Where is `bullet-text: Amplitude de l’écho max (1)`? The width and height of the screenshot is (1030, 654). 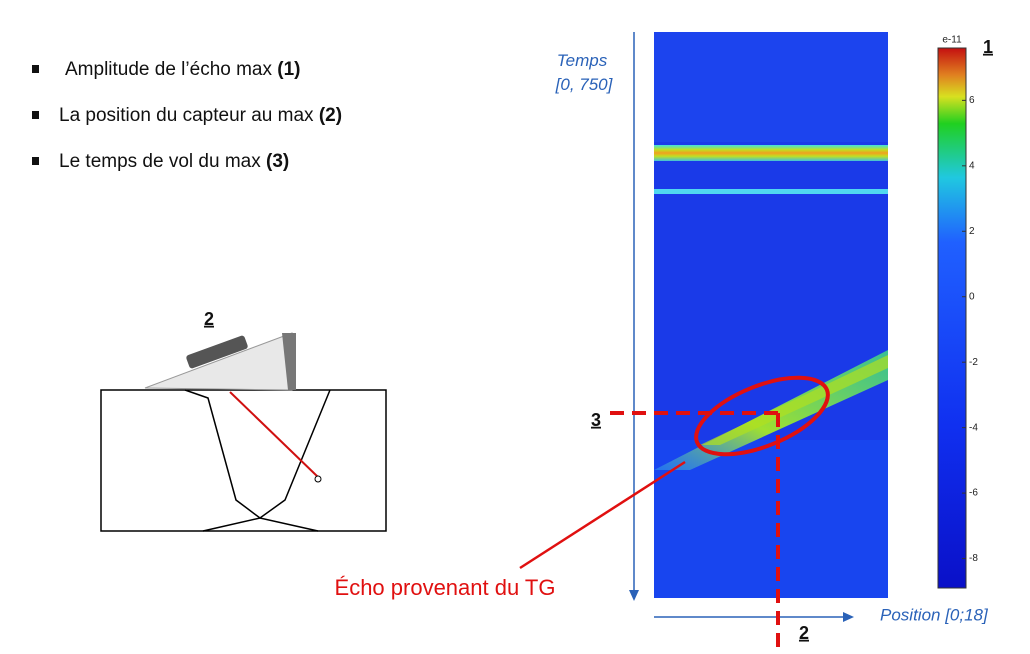
bullet-text: Amplitude de l’écho max (1) is located at coordinates (183, 69).